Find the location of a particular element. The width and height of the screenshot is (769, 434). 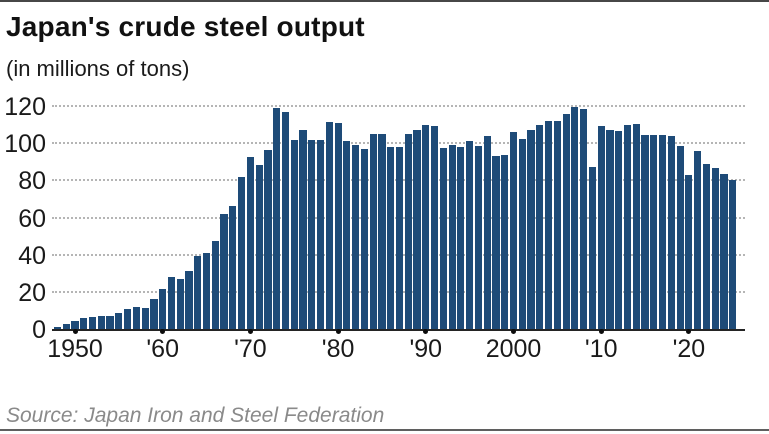

y-tick-label-20: 20 is located at coordinates (32, 292).